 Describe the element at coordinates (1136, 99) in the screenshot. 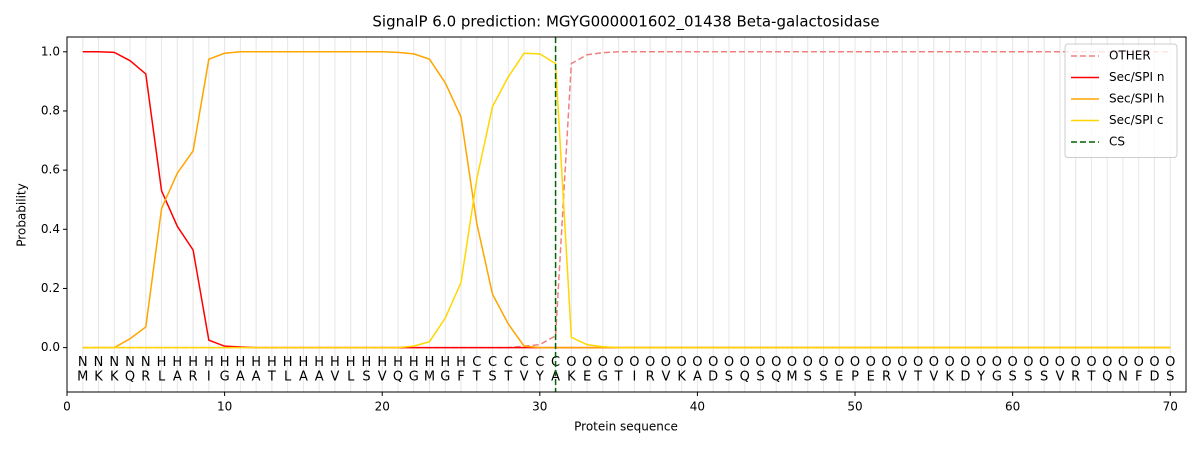

I see `legend-label: Sec/SPI h` at that location.